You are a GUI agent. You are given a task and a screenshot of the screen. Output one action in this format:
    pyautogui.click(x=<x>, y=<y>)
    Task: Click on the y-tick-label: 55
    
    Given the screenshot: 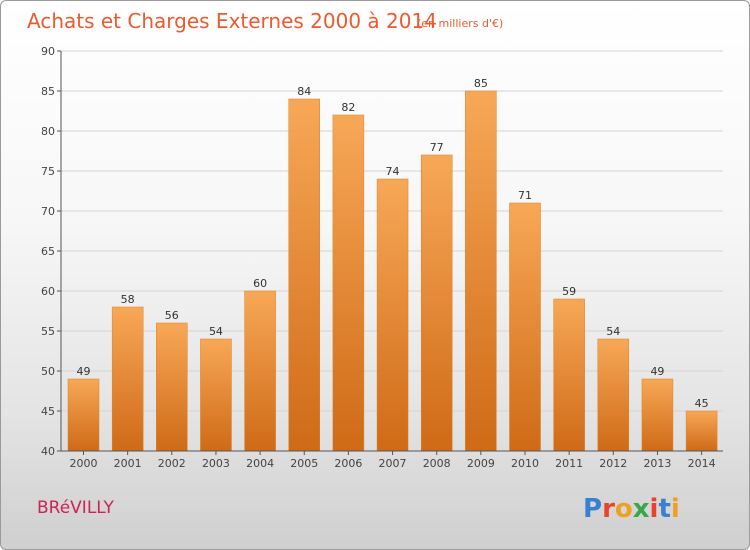 What is the action you would take?
    pyautogui.click(x=48, y=331)
    